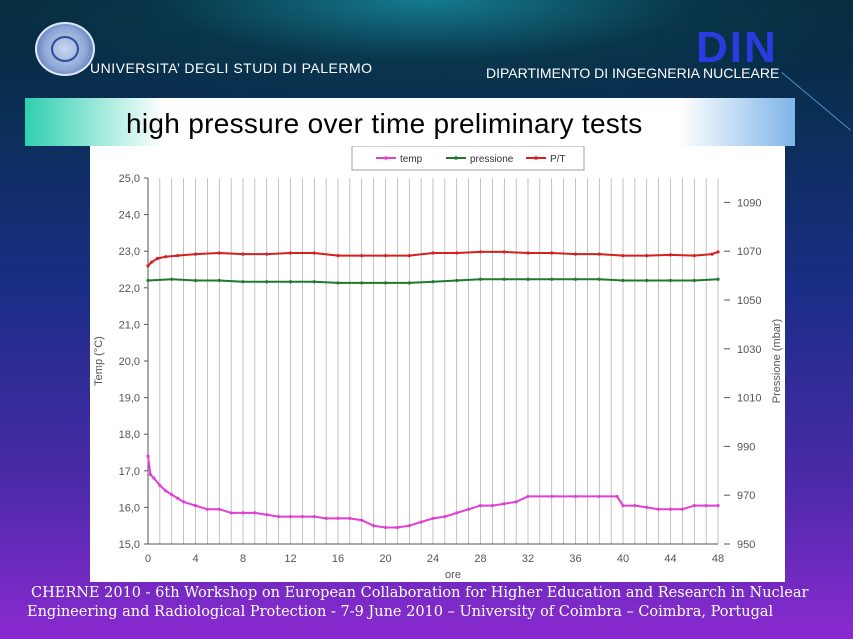 This screenshot has height=639, width=853. I want to click on seal-ring-icon, so click(65, 49).